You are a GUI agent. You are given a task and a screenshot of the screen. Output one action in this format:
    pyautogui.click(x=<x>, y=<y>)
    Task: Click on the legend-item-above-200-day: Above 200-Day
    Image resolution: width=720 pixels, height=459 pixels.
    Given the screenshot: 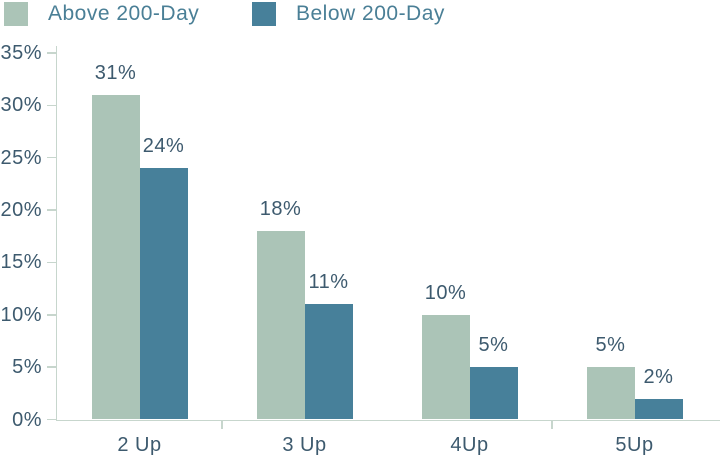 What is the action you would take?
    pyautogui.click(x=101, y=14)
    